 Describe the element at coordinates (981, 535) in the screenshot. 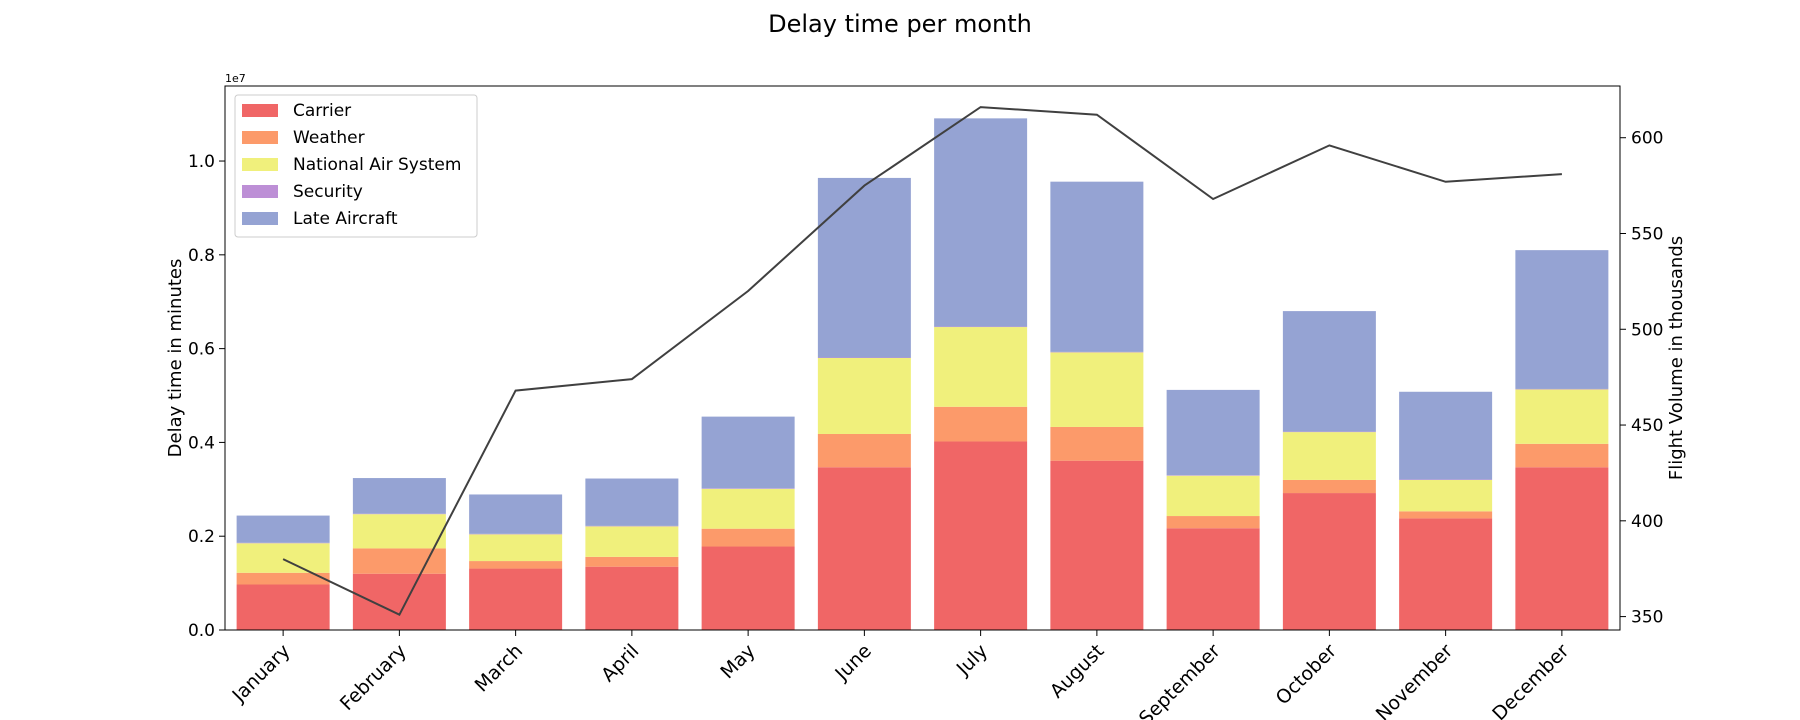

I see `bar-carrier-july` at that location.